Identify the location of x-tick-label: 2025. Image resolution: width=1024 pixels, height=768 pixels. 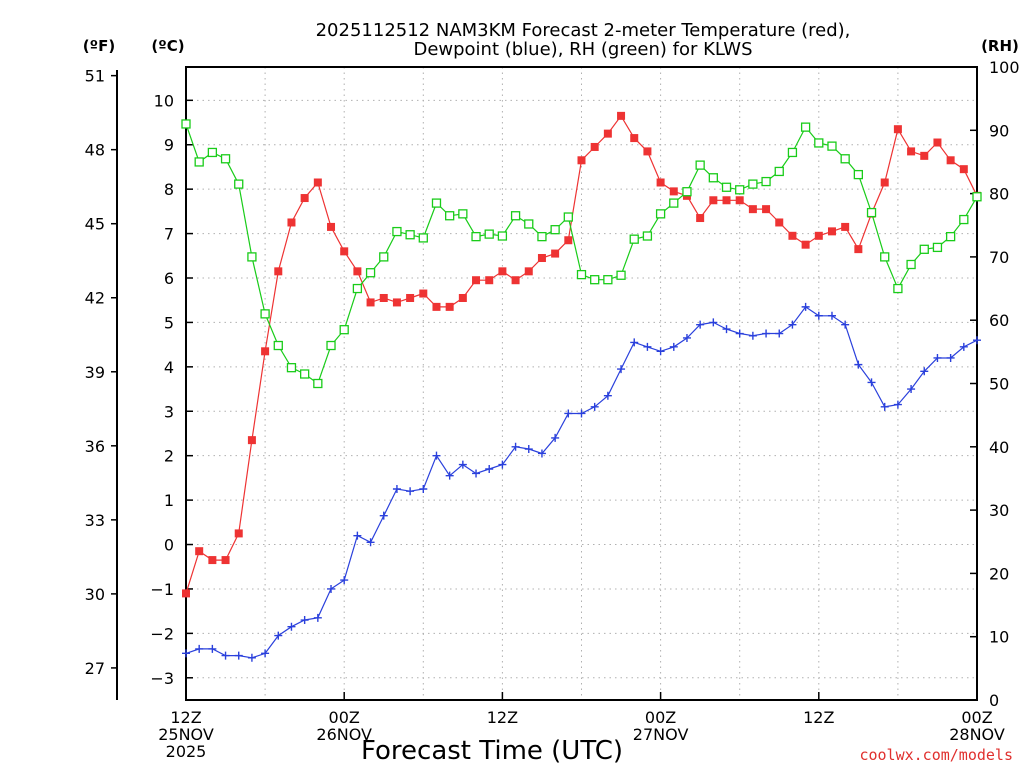
(186, 751).